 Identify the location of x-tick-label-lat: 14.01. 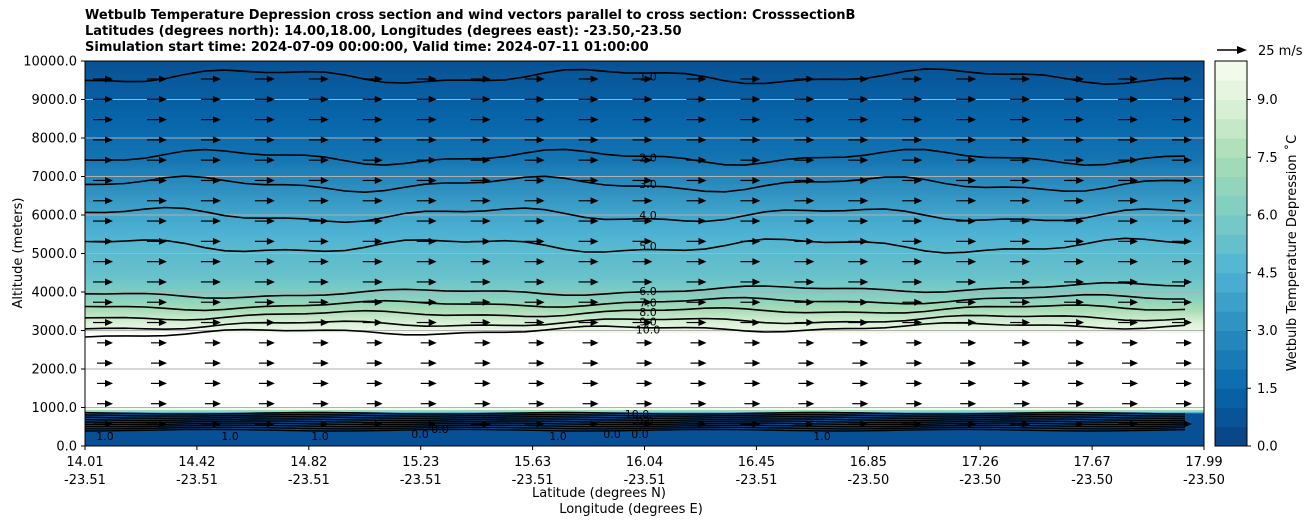
(84, 462).